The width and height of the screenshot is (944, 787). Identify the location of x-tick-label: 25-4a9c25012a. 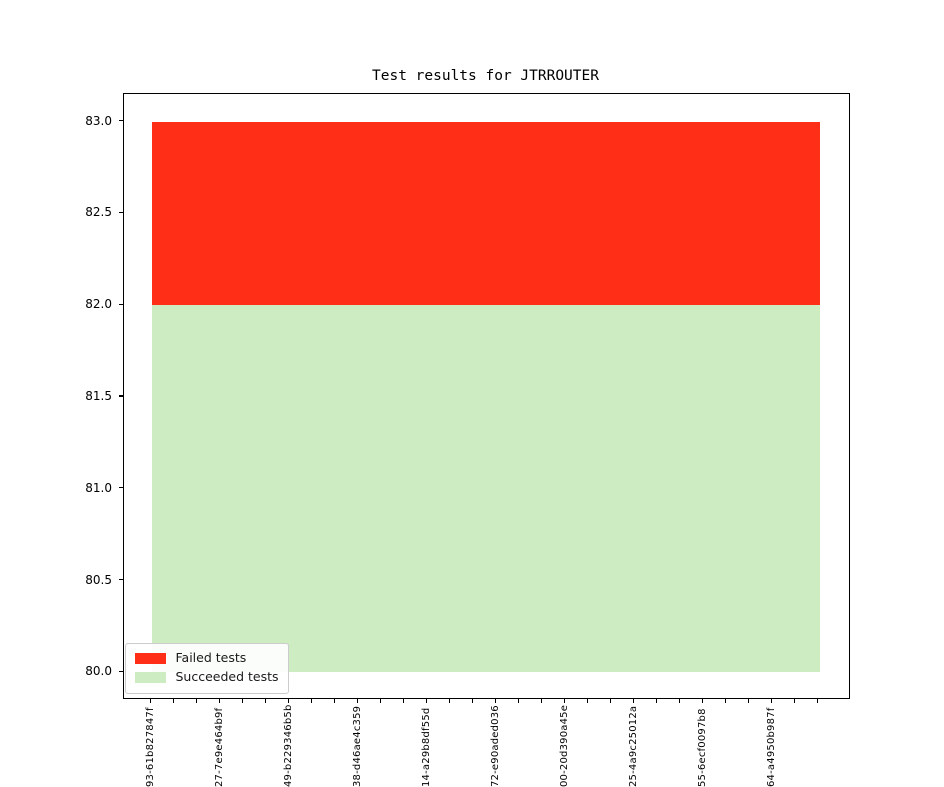
(633, 746).